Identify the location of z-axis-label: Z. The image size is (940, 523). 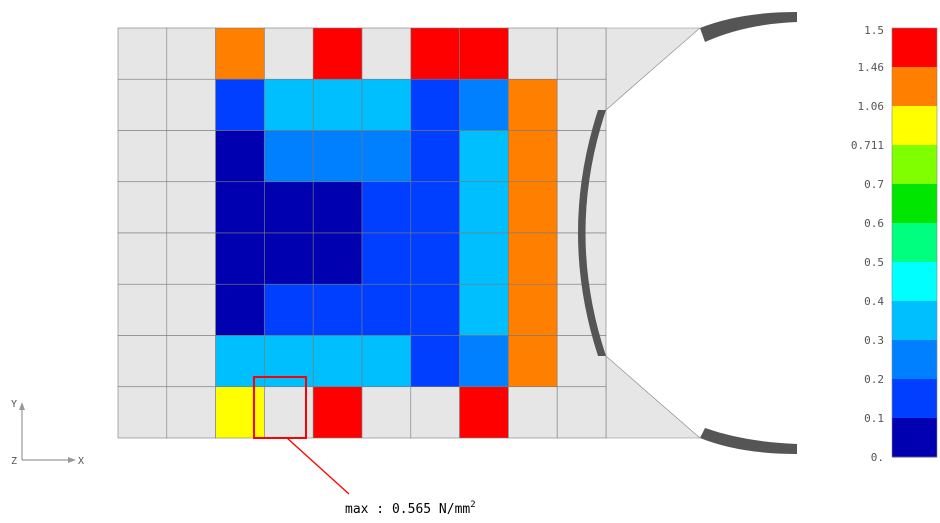
(14, 461).